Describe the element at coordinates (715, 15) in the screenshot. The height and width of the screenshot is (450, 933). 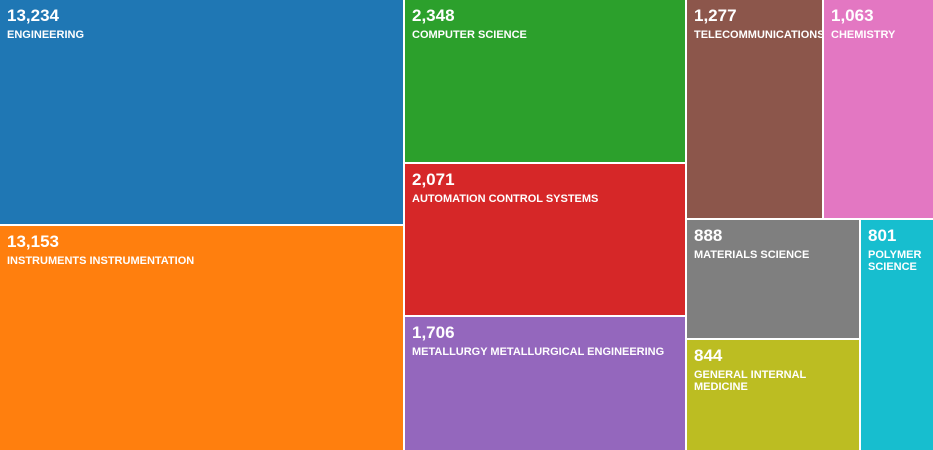
I see `tile-value: 1,277` at that location.